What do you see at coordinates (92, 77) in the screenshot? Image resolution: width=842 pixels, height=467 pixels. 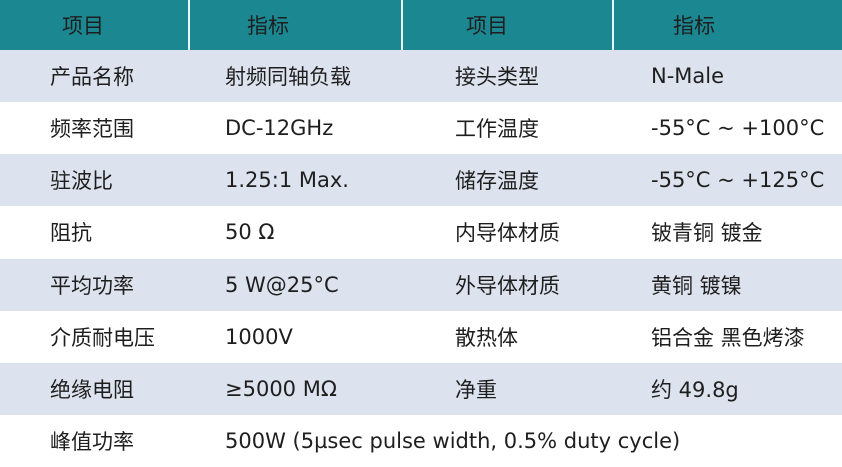 I see `table-cell: 产品名称` at bounding box center [92, 77].